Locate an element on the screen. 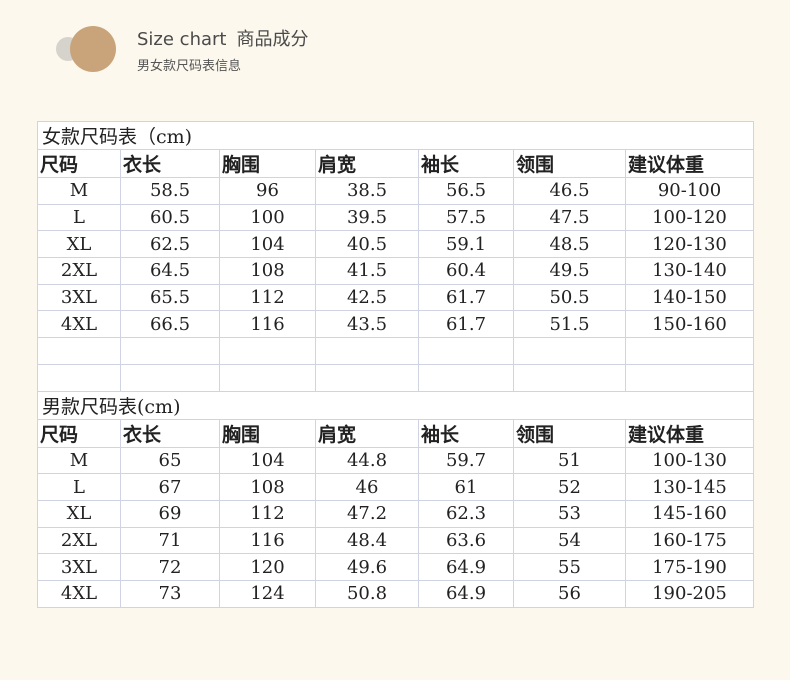 The width and height of the screenshot is (790, 680). table-cell: 63.6 is located at coordinates (466, 540).